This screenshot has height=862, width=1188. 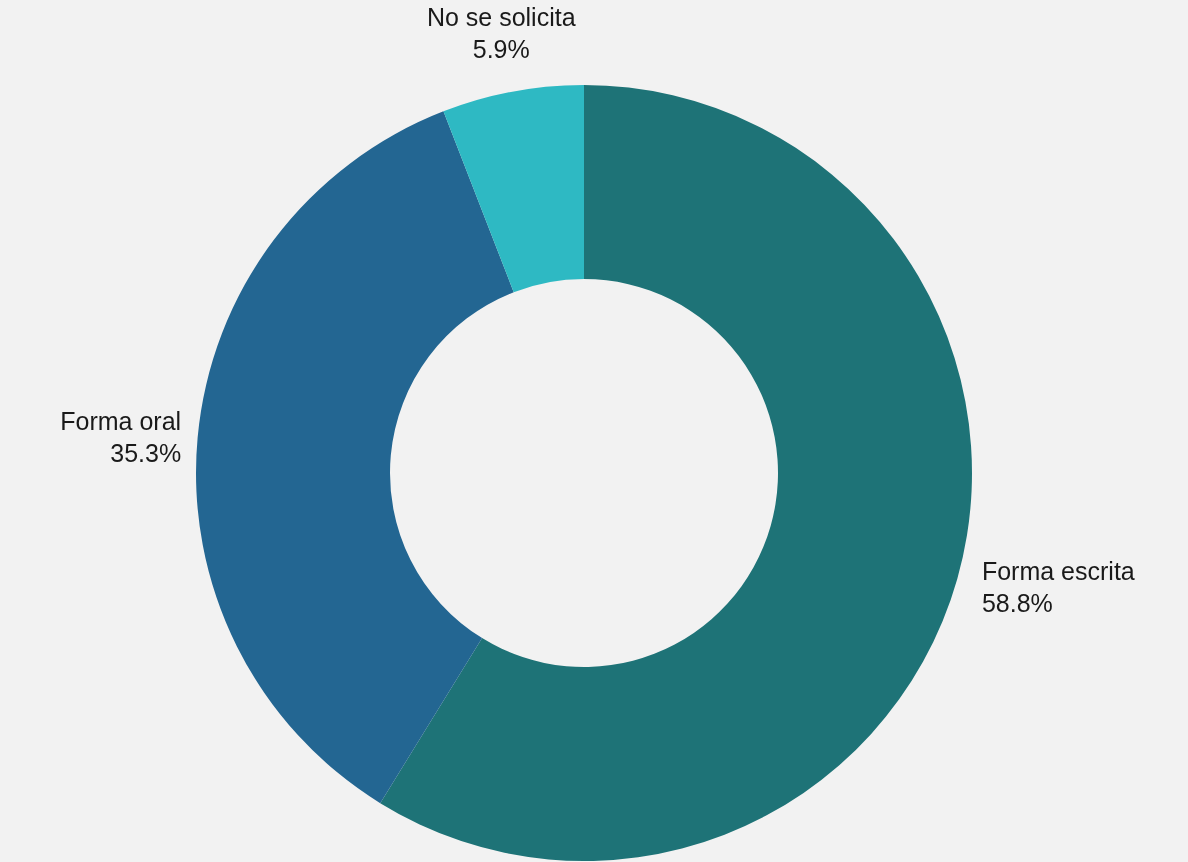 What do you see at coordinates (501, 48) in the screenshot?
I see `data-label: 5.9%` at bounding box center [501, 48].